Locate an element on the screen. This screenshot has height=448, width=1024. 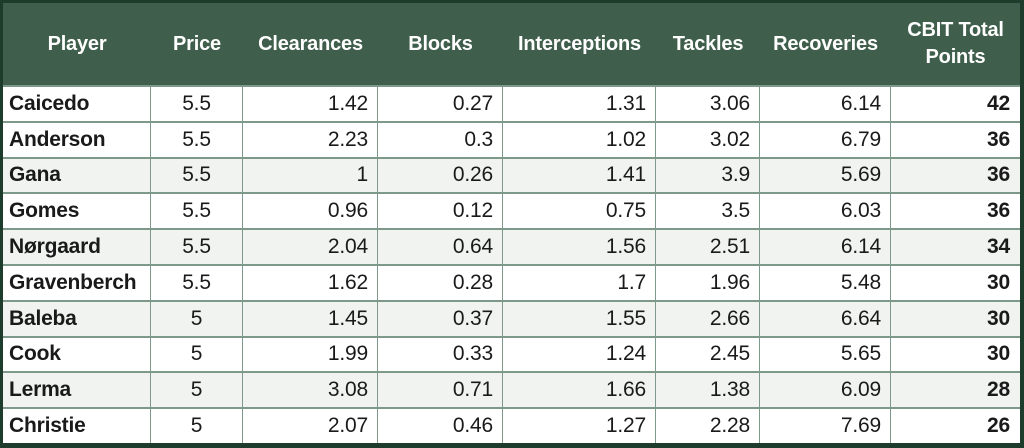
col-header-recoveries: Recoveries is located at coordinates (825, 43).